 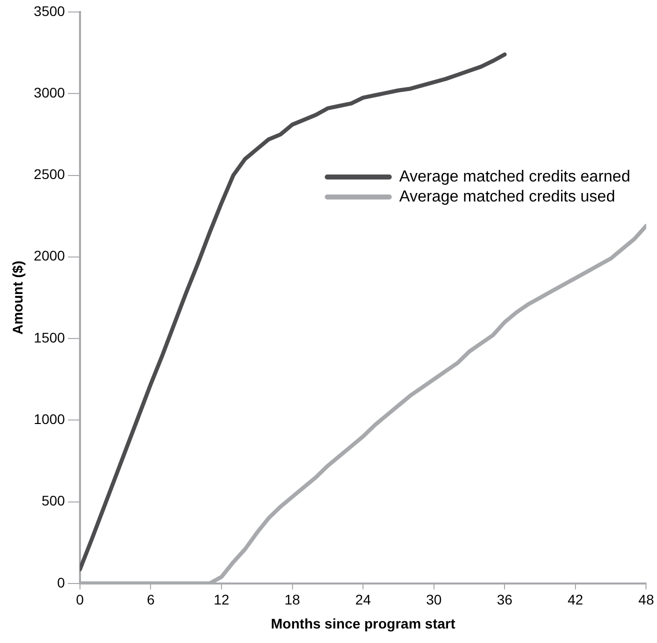 What do you see at coordinates (507, 197) in the screenshot?
I see `legend-label: Average matched credits used` at bounding box center [507, 197].